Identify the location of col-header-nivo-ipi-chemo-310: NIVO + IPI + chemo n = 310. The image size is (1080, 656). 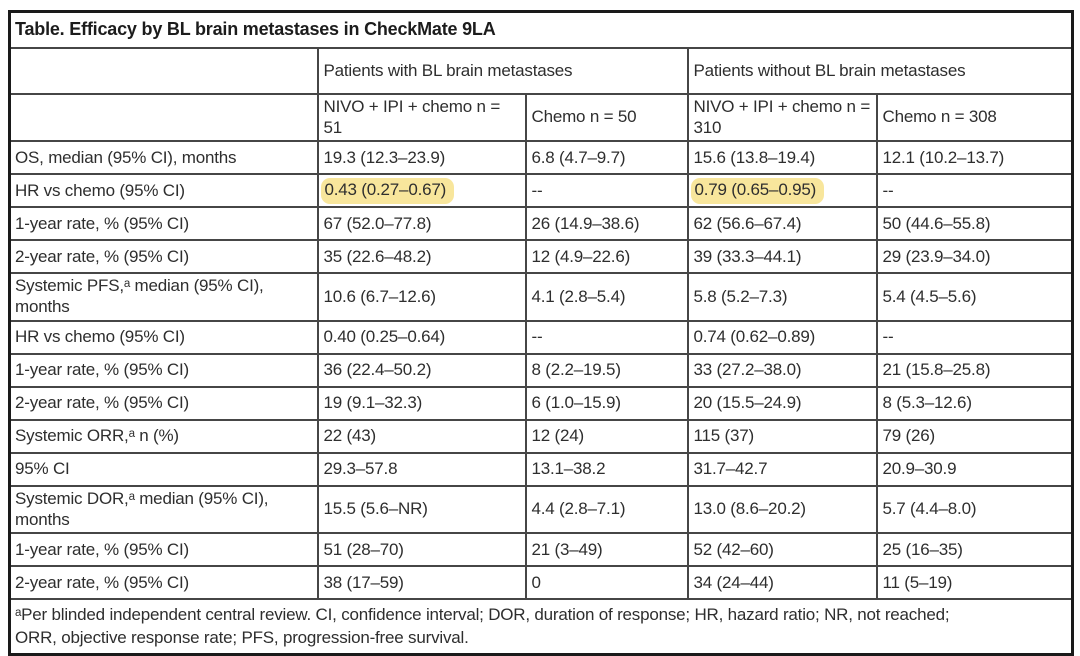
(782, 117).